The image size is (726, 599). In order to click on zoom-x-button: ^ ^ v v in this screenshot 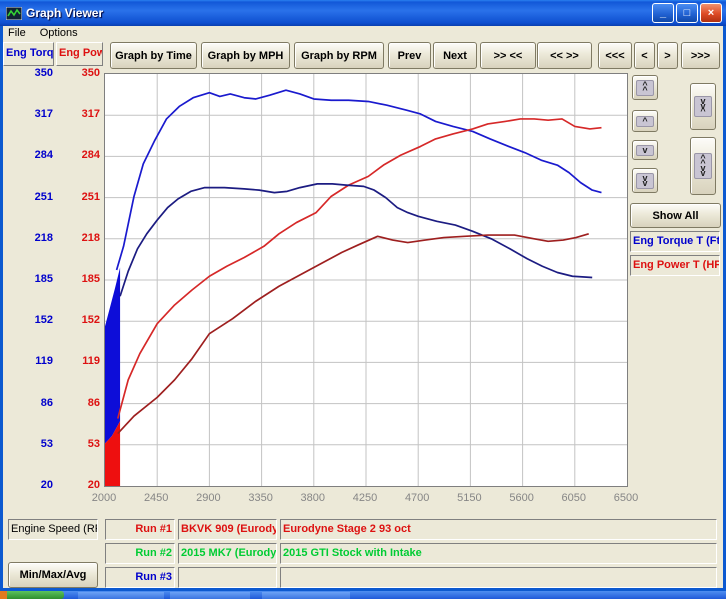, I will do `click(703, 166)`.